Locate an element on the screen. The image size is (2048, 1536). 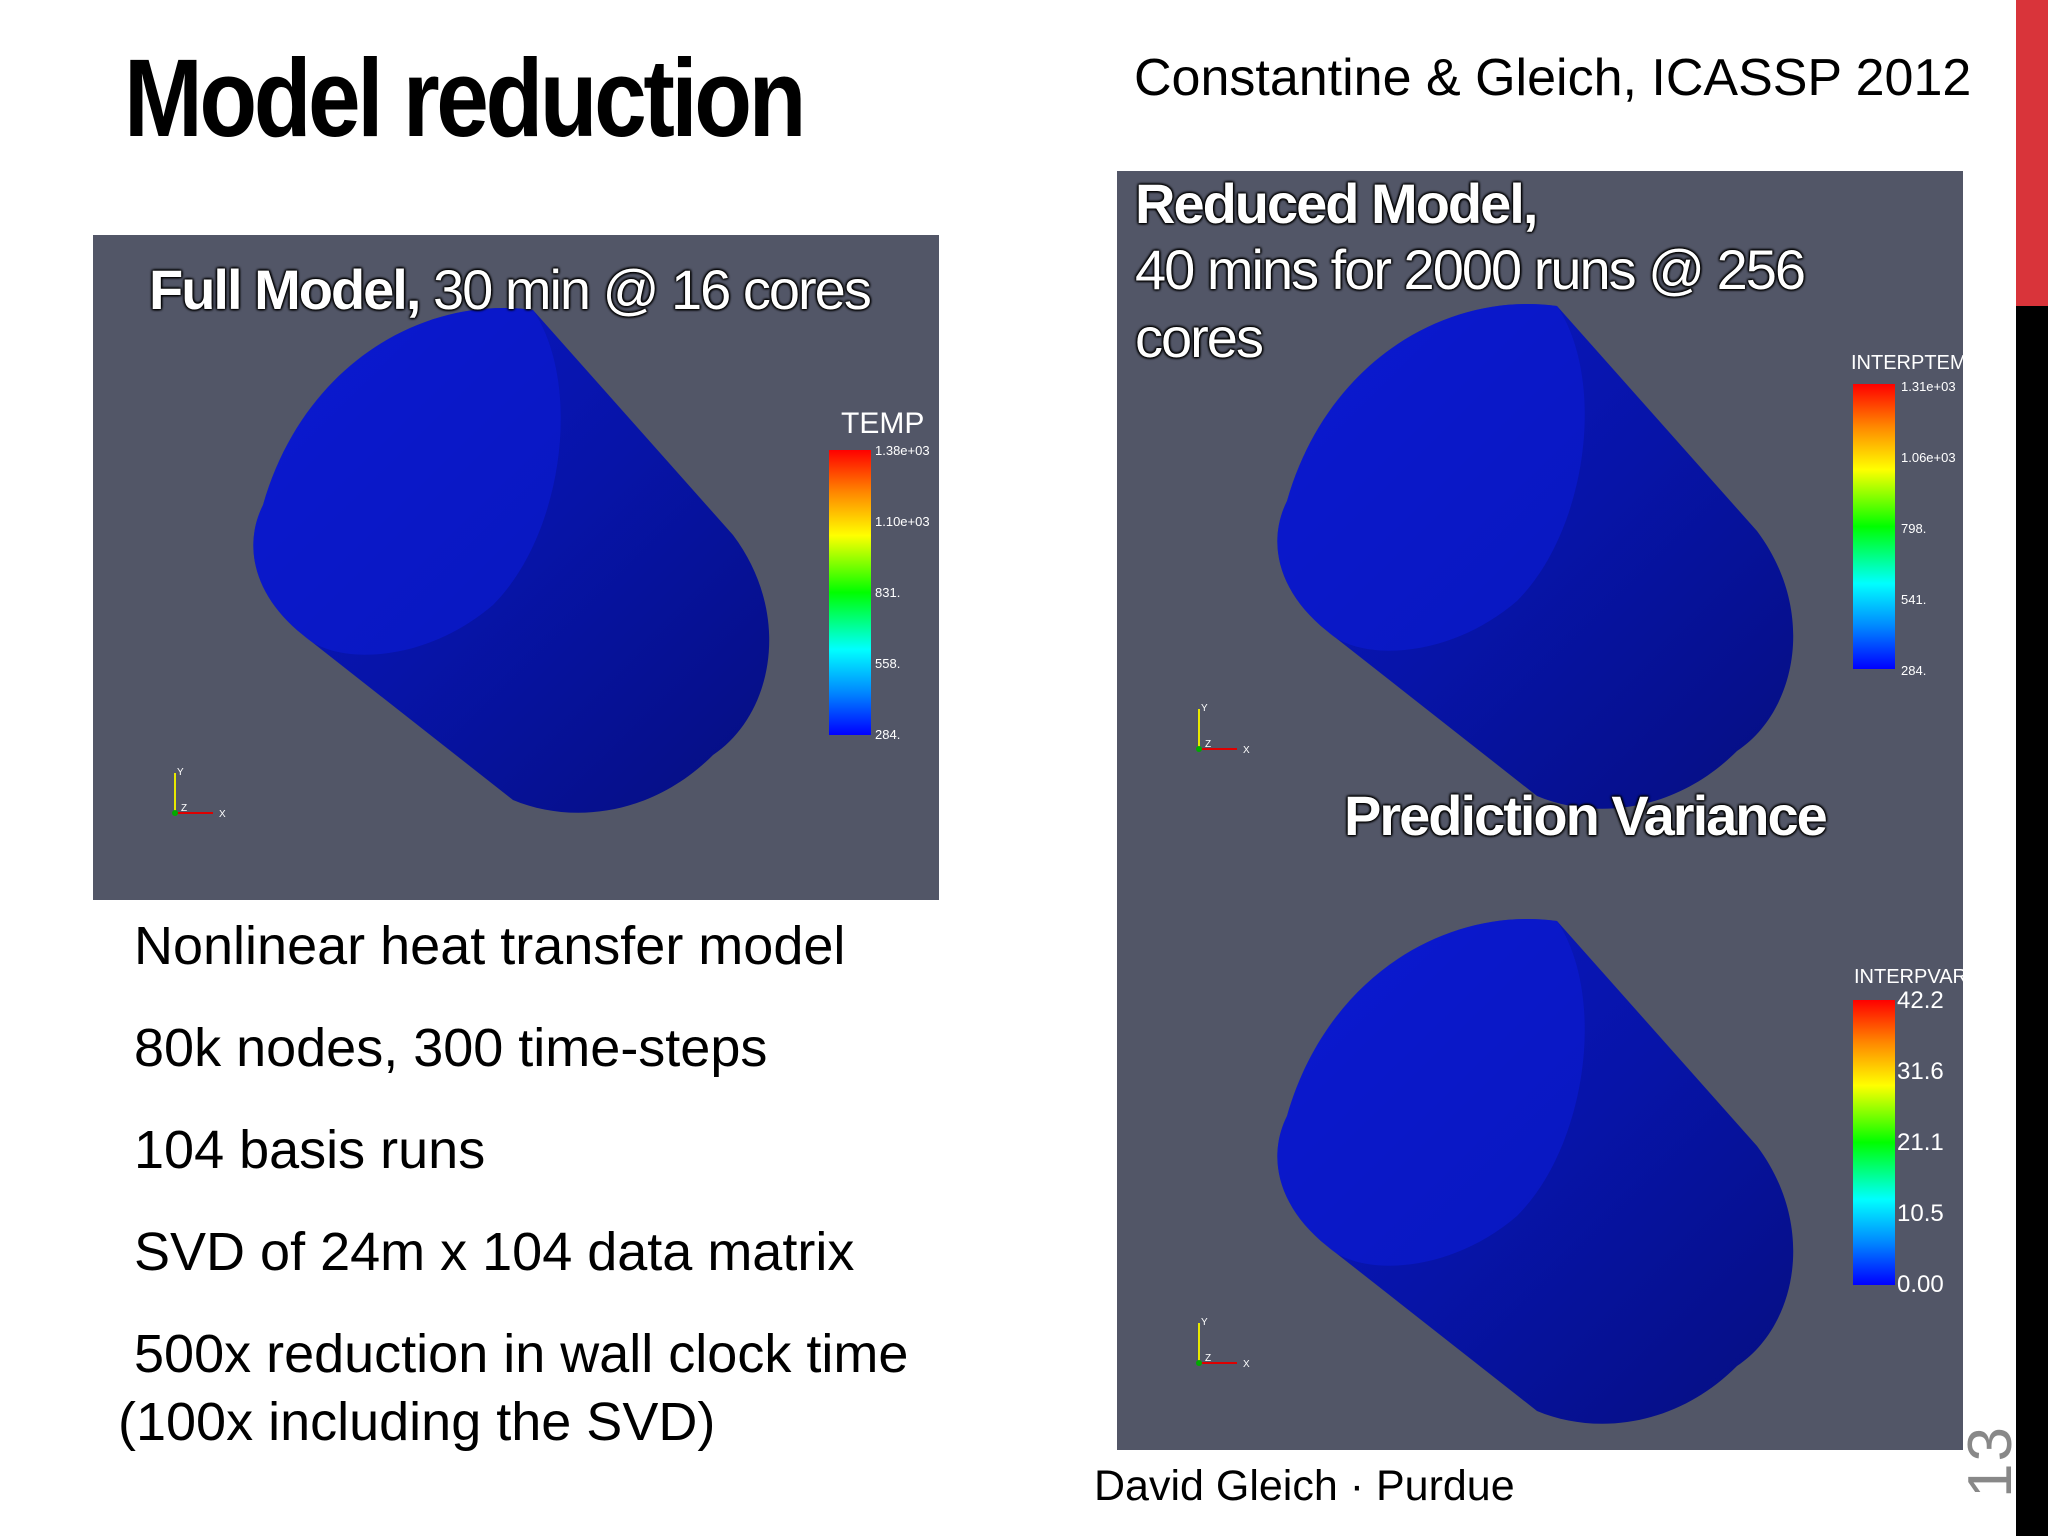
colorbar-tick: 558. is located at coordinates (888, 663).